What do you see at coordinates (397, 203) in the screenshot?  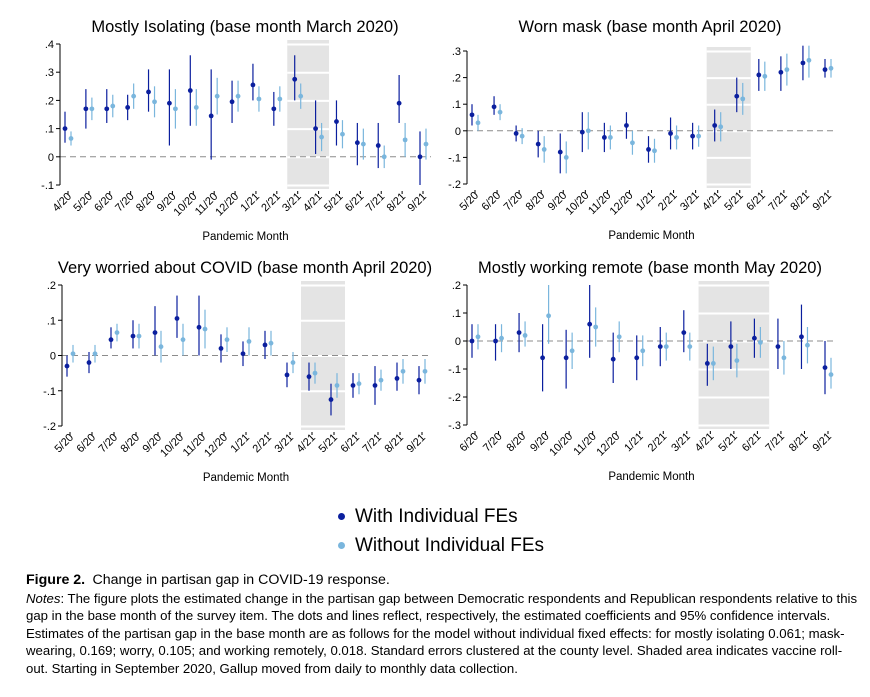 I see `x-tick-label: 8/21` at bounding box center [397, 203].